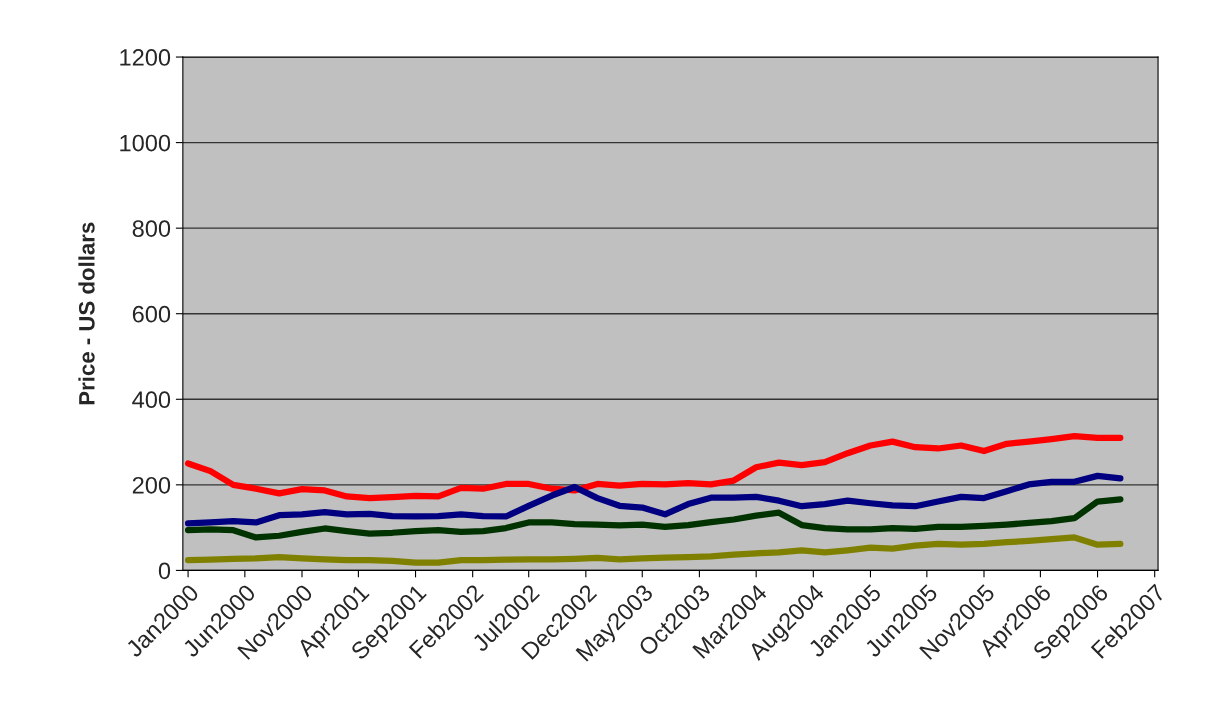  I want to click on y-axis-title: Price - US dollars, so click(86, 313).